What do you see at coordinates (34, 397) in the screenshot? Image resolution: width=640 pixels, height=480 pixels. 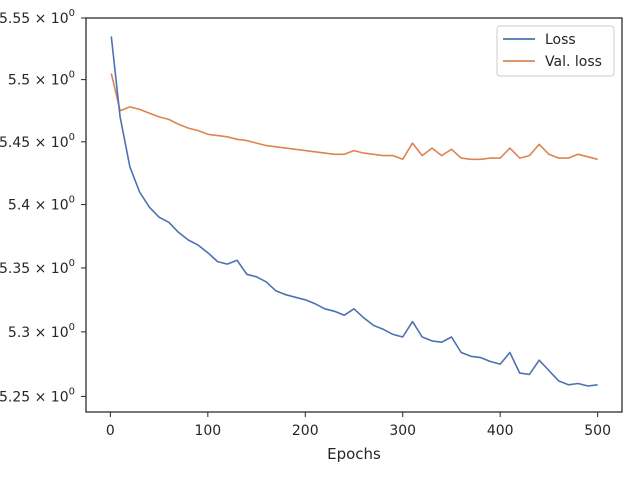 I see `y-tick-mantissa: 5.25 × 10` at bounding box center [34, 397].